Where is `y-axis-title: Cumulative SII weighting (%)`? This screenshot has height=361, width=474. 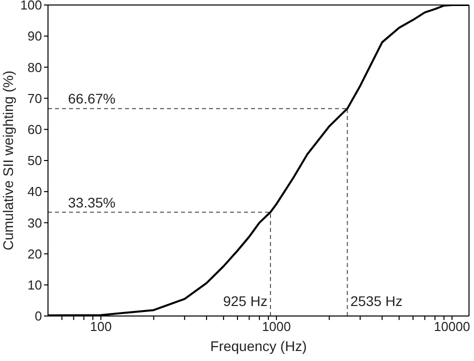
y-axis-title: Cumulative SII weighting (%) is located at coordinates (8, 160).